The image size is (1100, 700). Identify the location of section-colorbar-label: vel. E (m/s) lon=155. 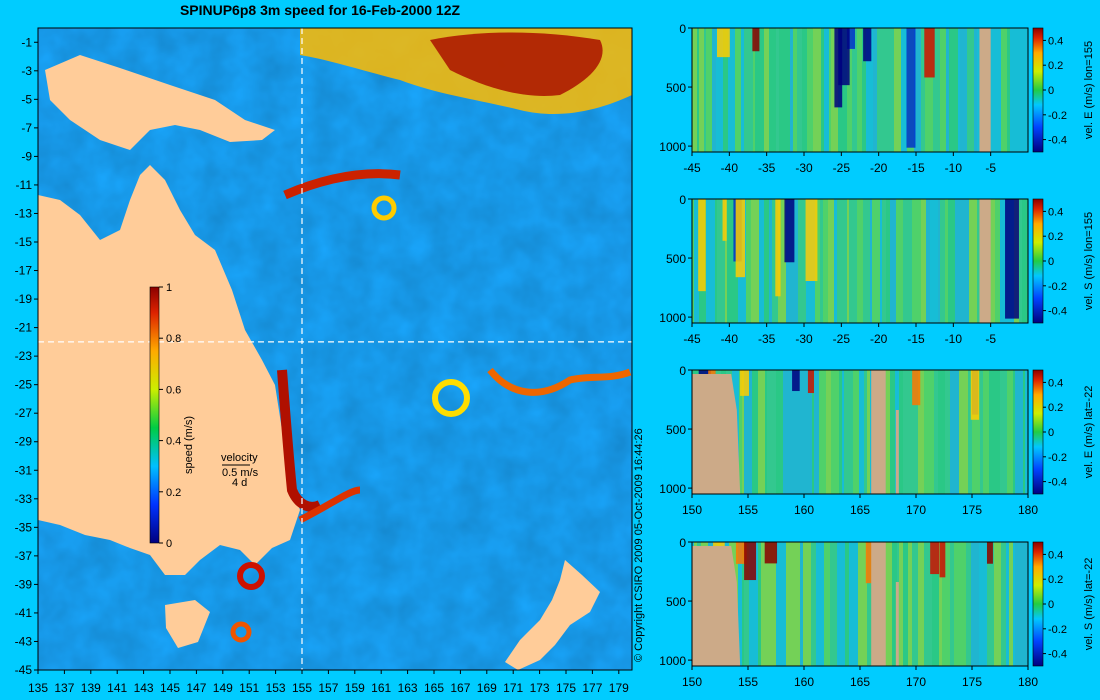
(1089, 90).